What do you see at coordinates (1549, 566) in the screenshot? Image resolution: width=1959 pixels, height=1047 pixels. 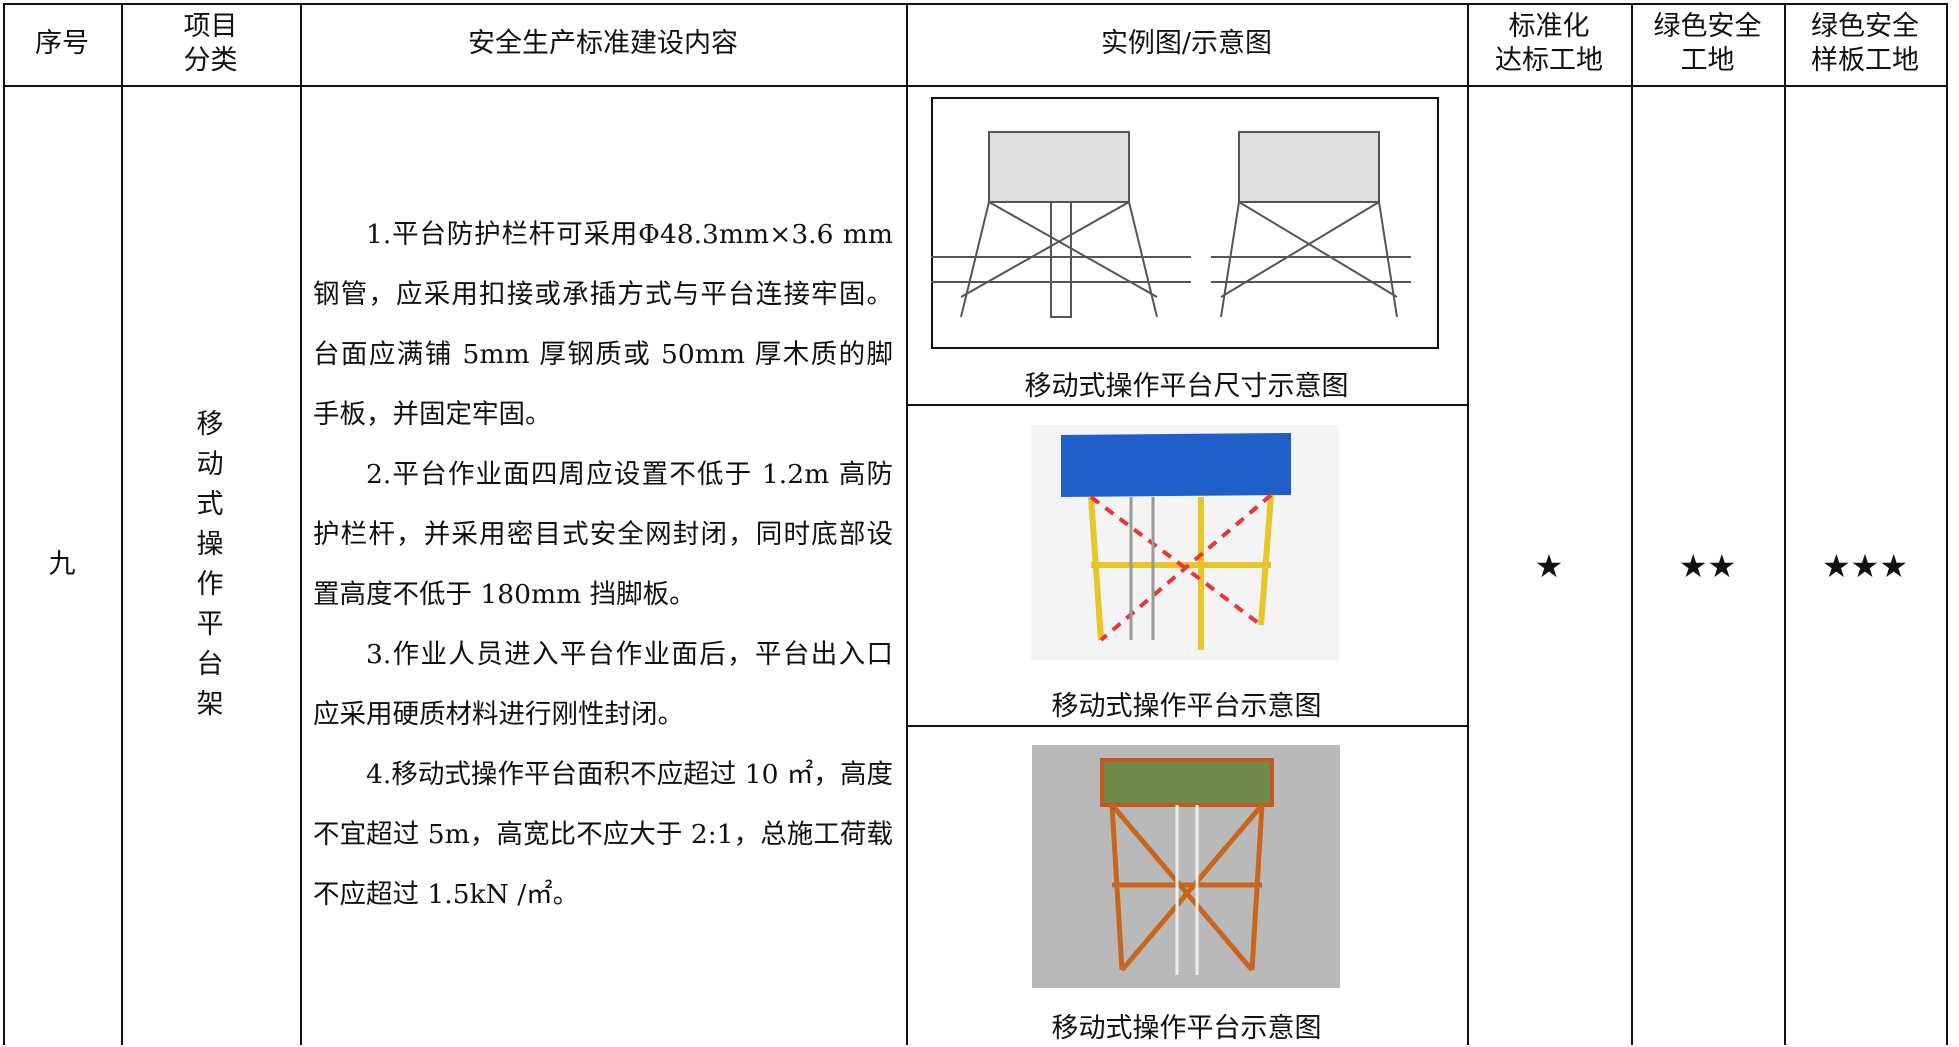 I see `rating: ★` at bounding box center [1549, 566].